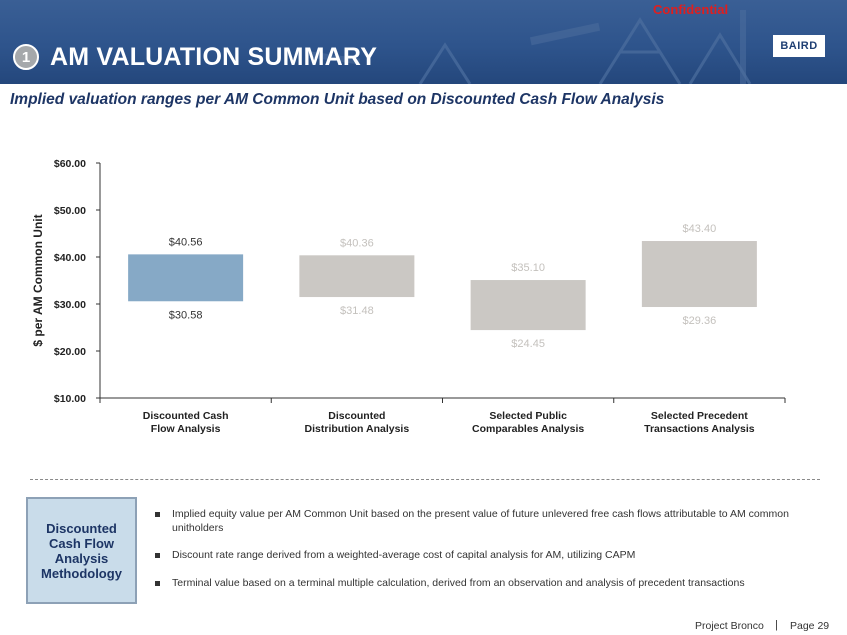  What do you see at coordinates (528, 268) in the screenshot?
I see `high-value-label: $35.10` at bounding box center [528, 268].